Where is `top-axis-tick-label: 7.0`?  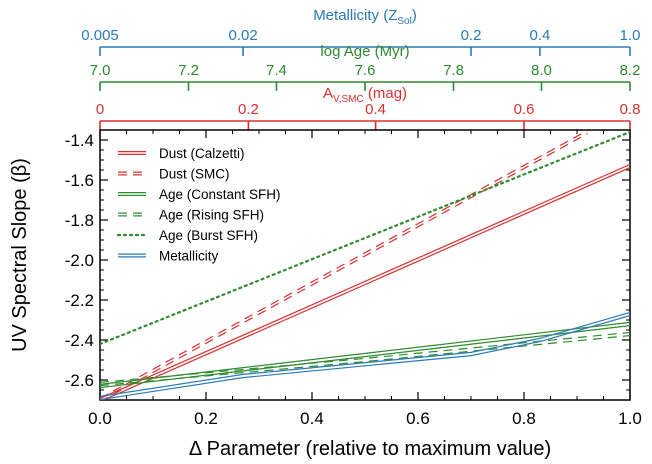
top-axis-tick-label: 7.0 is located at coordinates (100, 70).